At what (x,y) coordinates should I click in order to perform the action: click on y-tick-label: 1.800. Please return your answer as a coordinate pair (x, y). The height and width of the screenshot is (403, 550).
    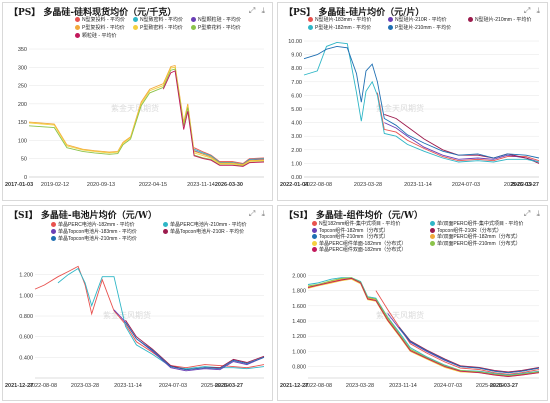
    Looking at the image, I should click on (299, 292).